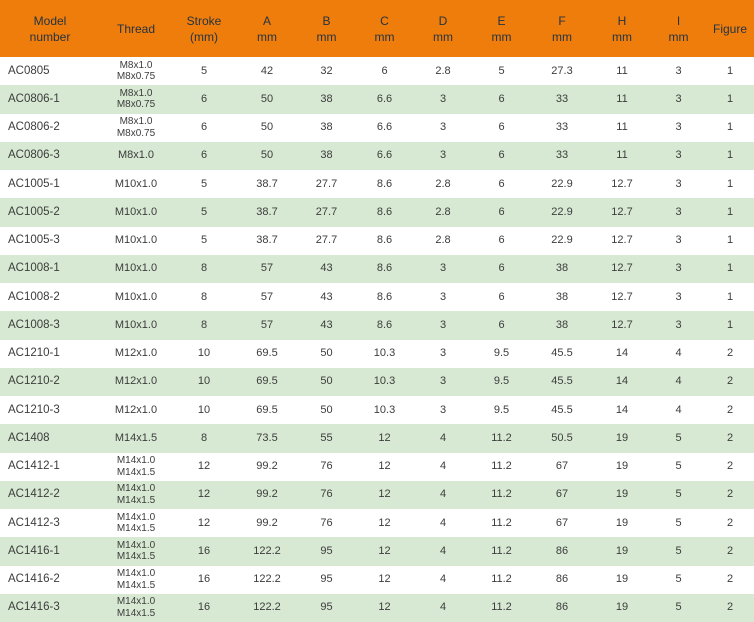 The height and width of the screenshot is (622, 754). Describe the element at coordinates (384, 183) in the screenshot. I see `cell-C: 8.6` at that location.